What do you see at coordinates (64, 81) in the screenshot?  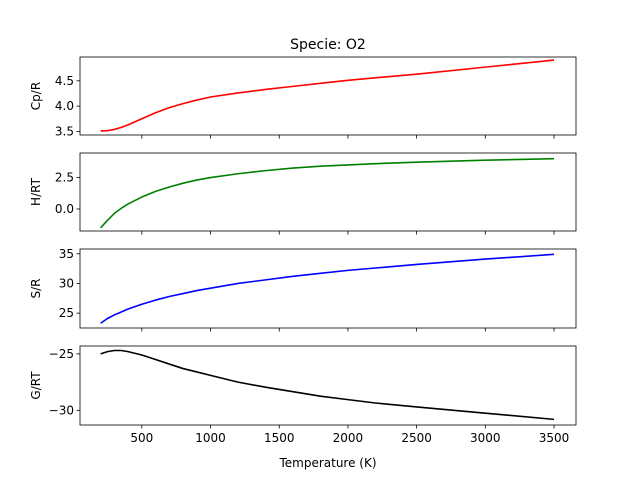 I see `y-tick-label: 4.5` at bounding box center [64, 81].